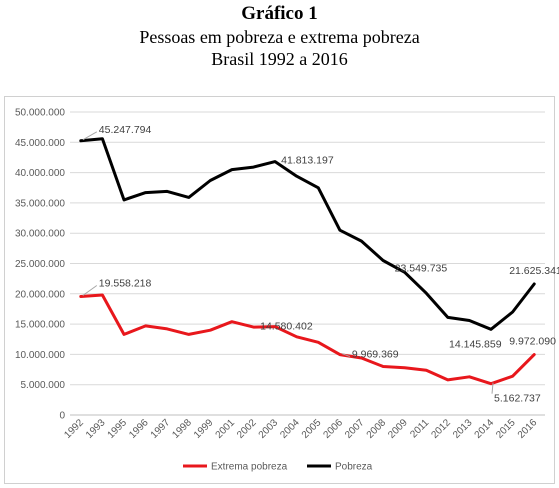 The image size is (559, 488). Describe the element at coordinates (279, 13) in the screenshot. I see `chart-title: Gráfico 1` at that location.